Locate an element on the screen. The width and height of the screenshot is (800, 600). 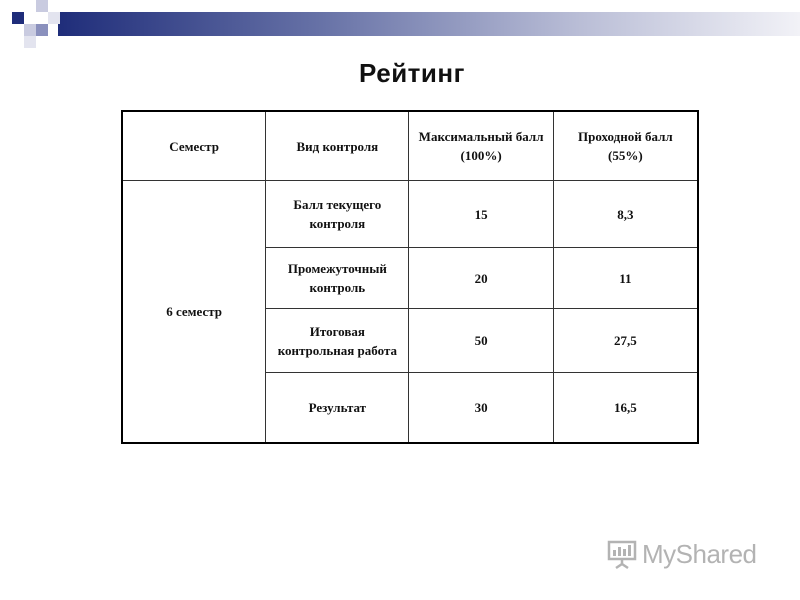
max-score-cell: 20 is located at coordinates (481, 278).